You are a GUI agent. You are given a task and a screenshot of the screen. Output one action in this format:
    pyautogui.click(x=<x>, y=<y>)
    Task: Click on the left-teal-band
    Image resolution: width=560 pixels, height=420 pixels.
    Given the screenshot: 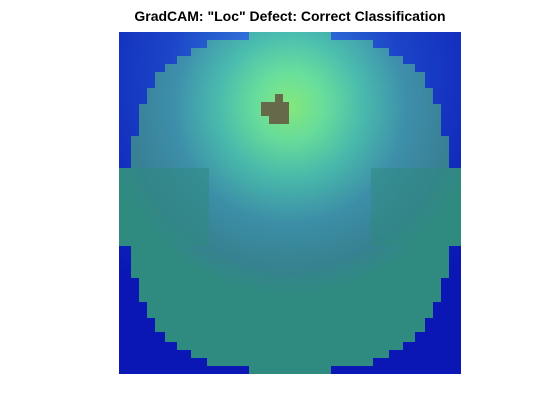 What is the action you would take?
    pyautogui.click(x=164, y=207)
    